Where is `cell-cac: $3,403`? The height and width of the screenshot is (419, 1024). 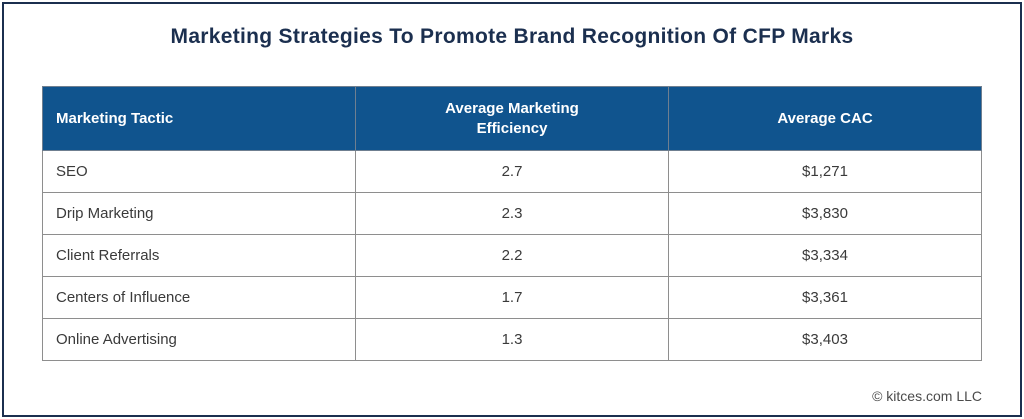
cell-cac: $3,403 is located at coordinates (825, 339).